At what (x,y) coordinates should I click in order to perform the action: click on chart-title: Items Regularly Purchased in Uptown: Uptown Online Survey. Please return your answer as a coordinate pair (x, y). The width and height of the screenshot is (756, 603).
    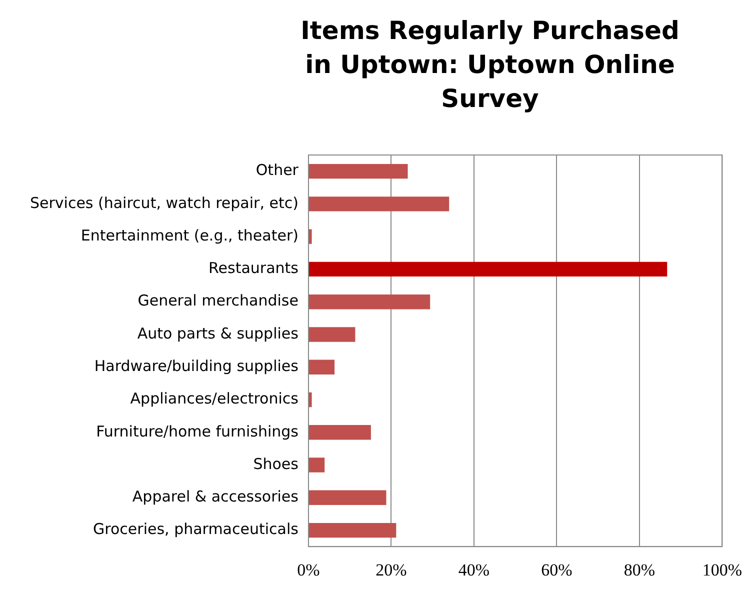
    Looking at the image, I should click on (490, 65).